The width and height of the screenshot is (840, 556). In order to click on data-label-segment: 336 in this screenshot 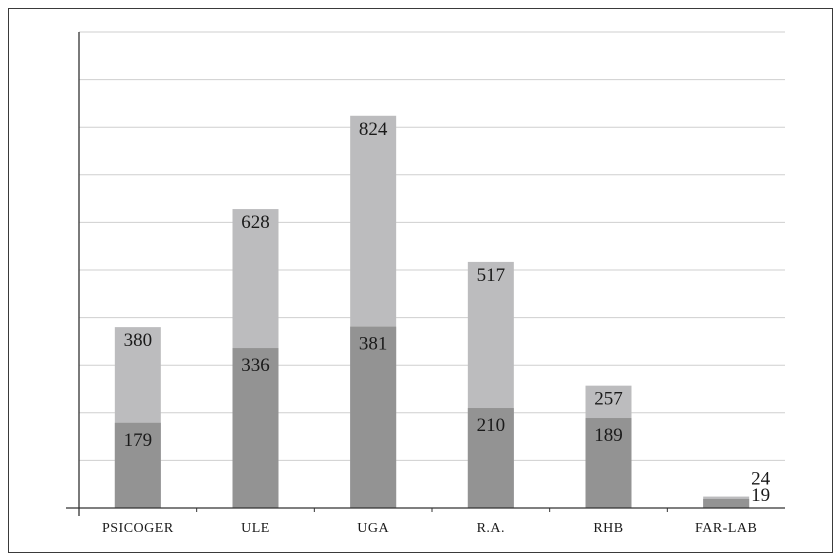, I will do `click(255, 365)`.